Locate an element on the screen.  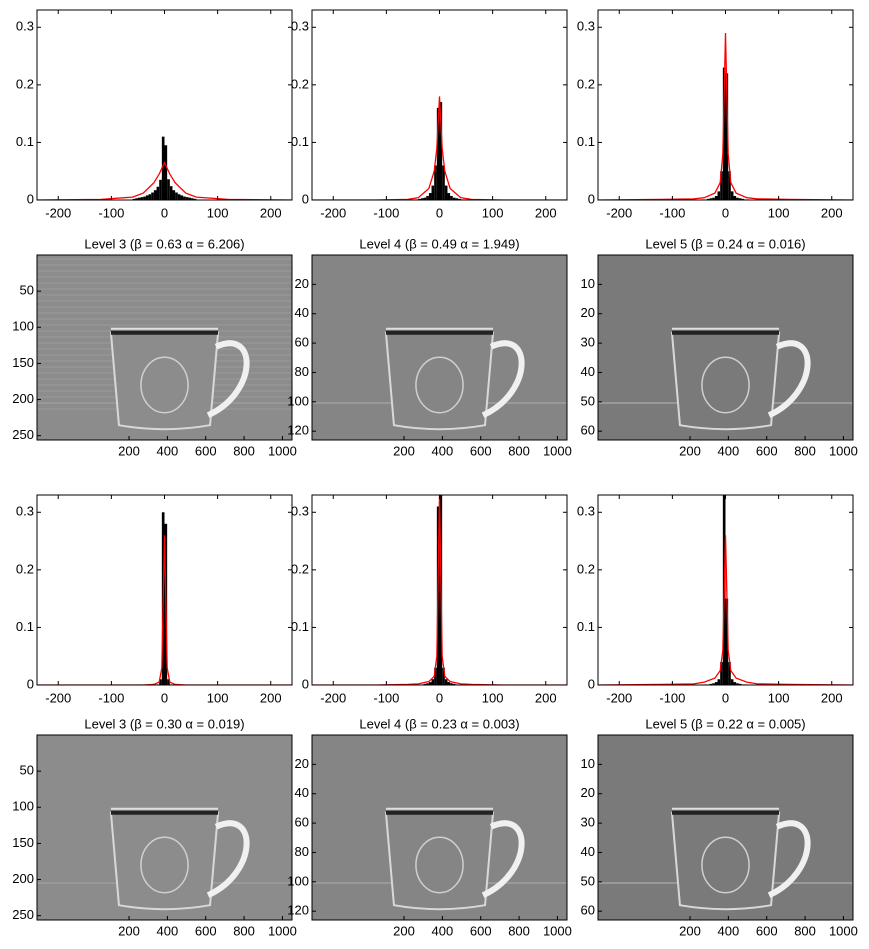
panel-title: Level 4 (β = 0.23 α = 0.003) is located at coordinates (439, 723).